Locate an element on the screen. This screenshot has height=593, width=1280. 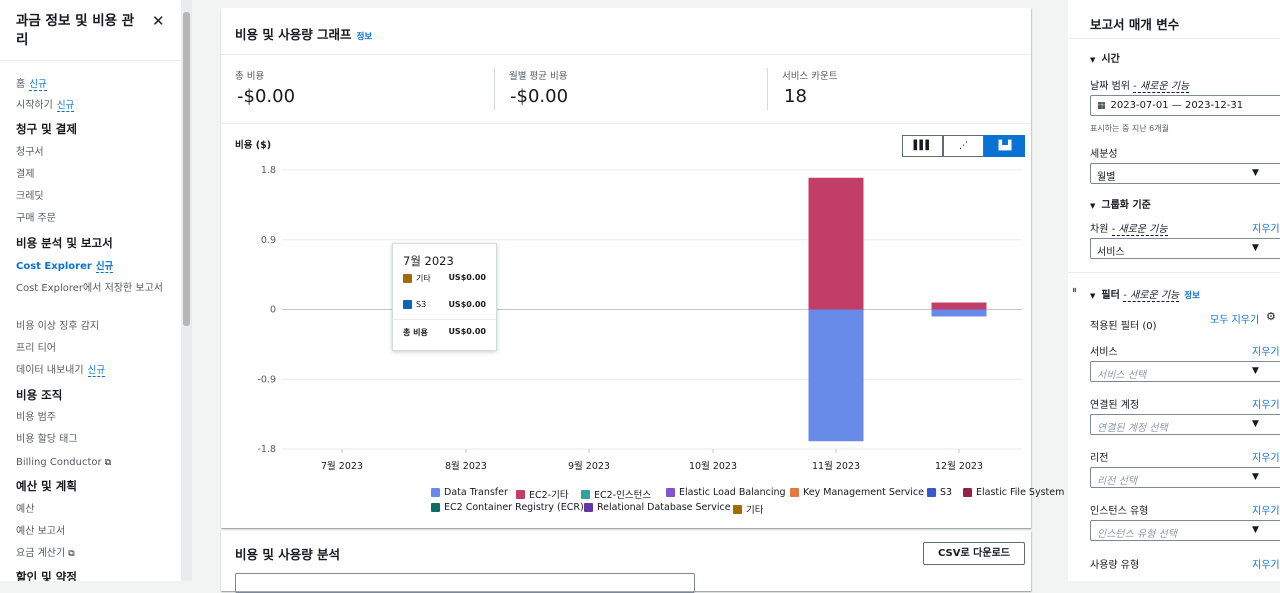
nav-item-billing-conductor: Billing Conductor ⧉ is located at coordinates (64, 462).